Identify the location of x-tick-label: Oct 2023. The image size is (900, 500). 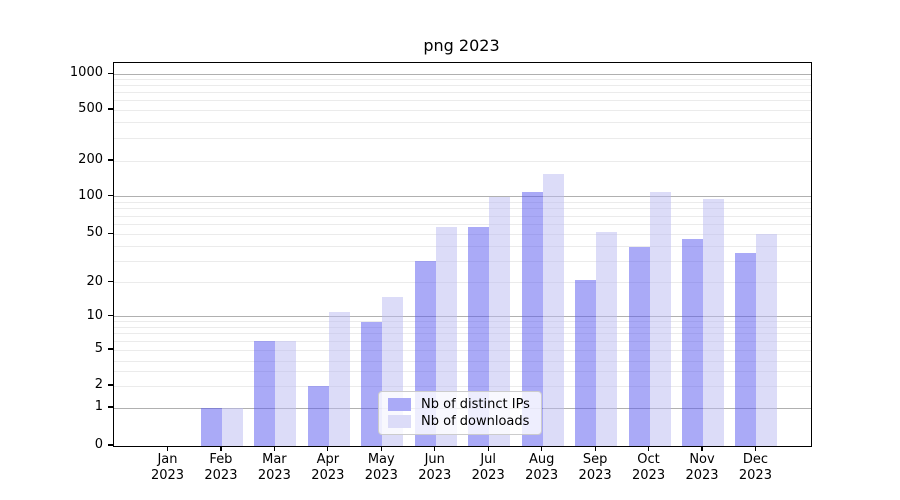
(649, 467).